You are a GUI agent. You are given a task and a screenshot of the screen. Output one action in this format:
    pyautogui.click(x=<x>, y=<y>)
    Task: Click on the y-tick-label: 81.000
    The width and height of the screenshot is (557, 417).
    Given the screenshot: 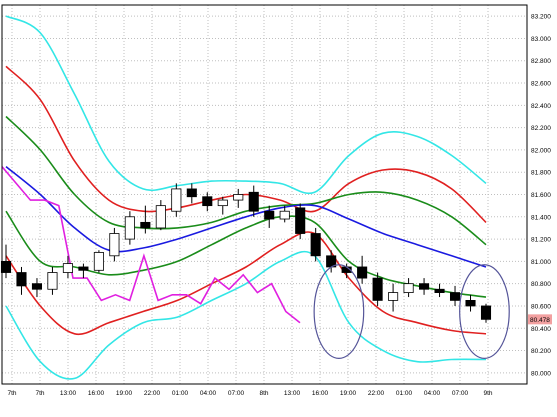 What is the action you would take?
    pyautogui.click(x=541, y=262)
    